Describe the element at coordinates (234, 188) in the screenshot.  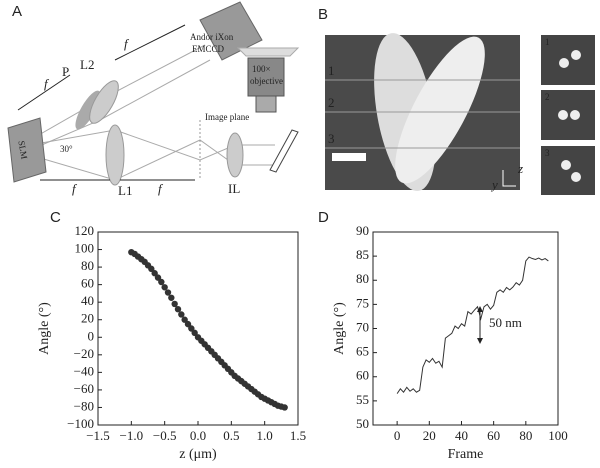
I see `lens-label: IL` at that location.